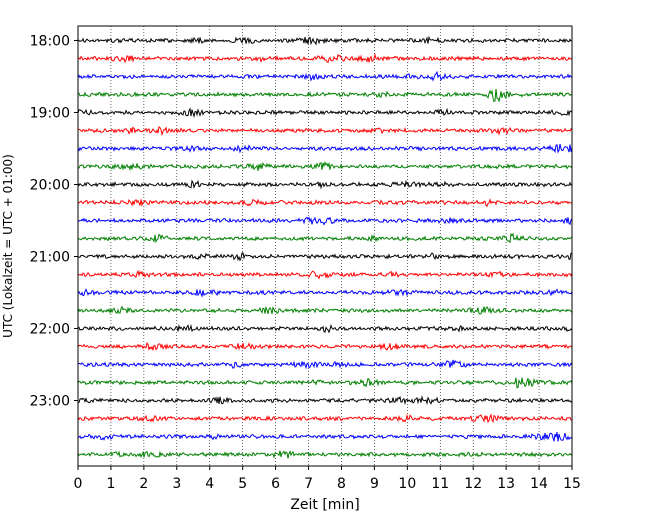  I want to click on x-tick-label: 7, so click(308, 484).